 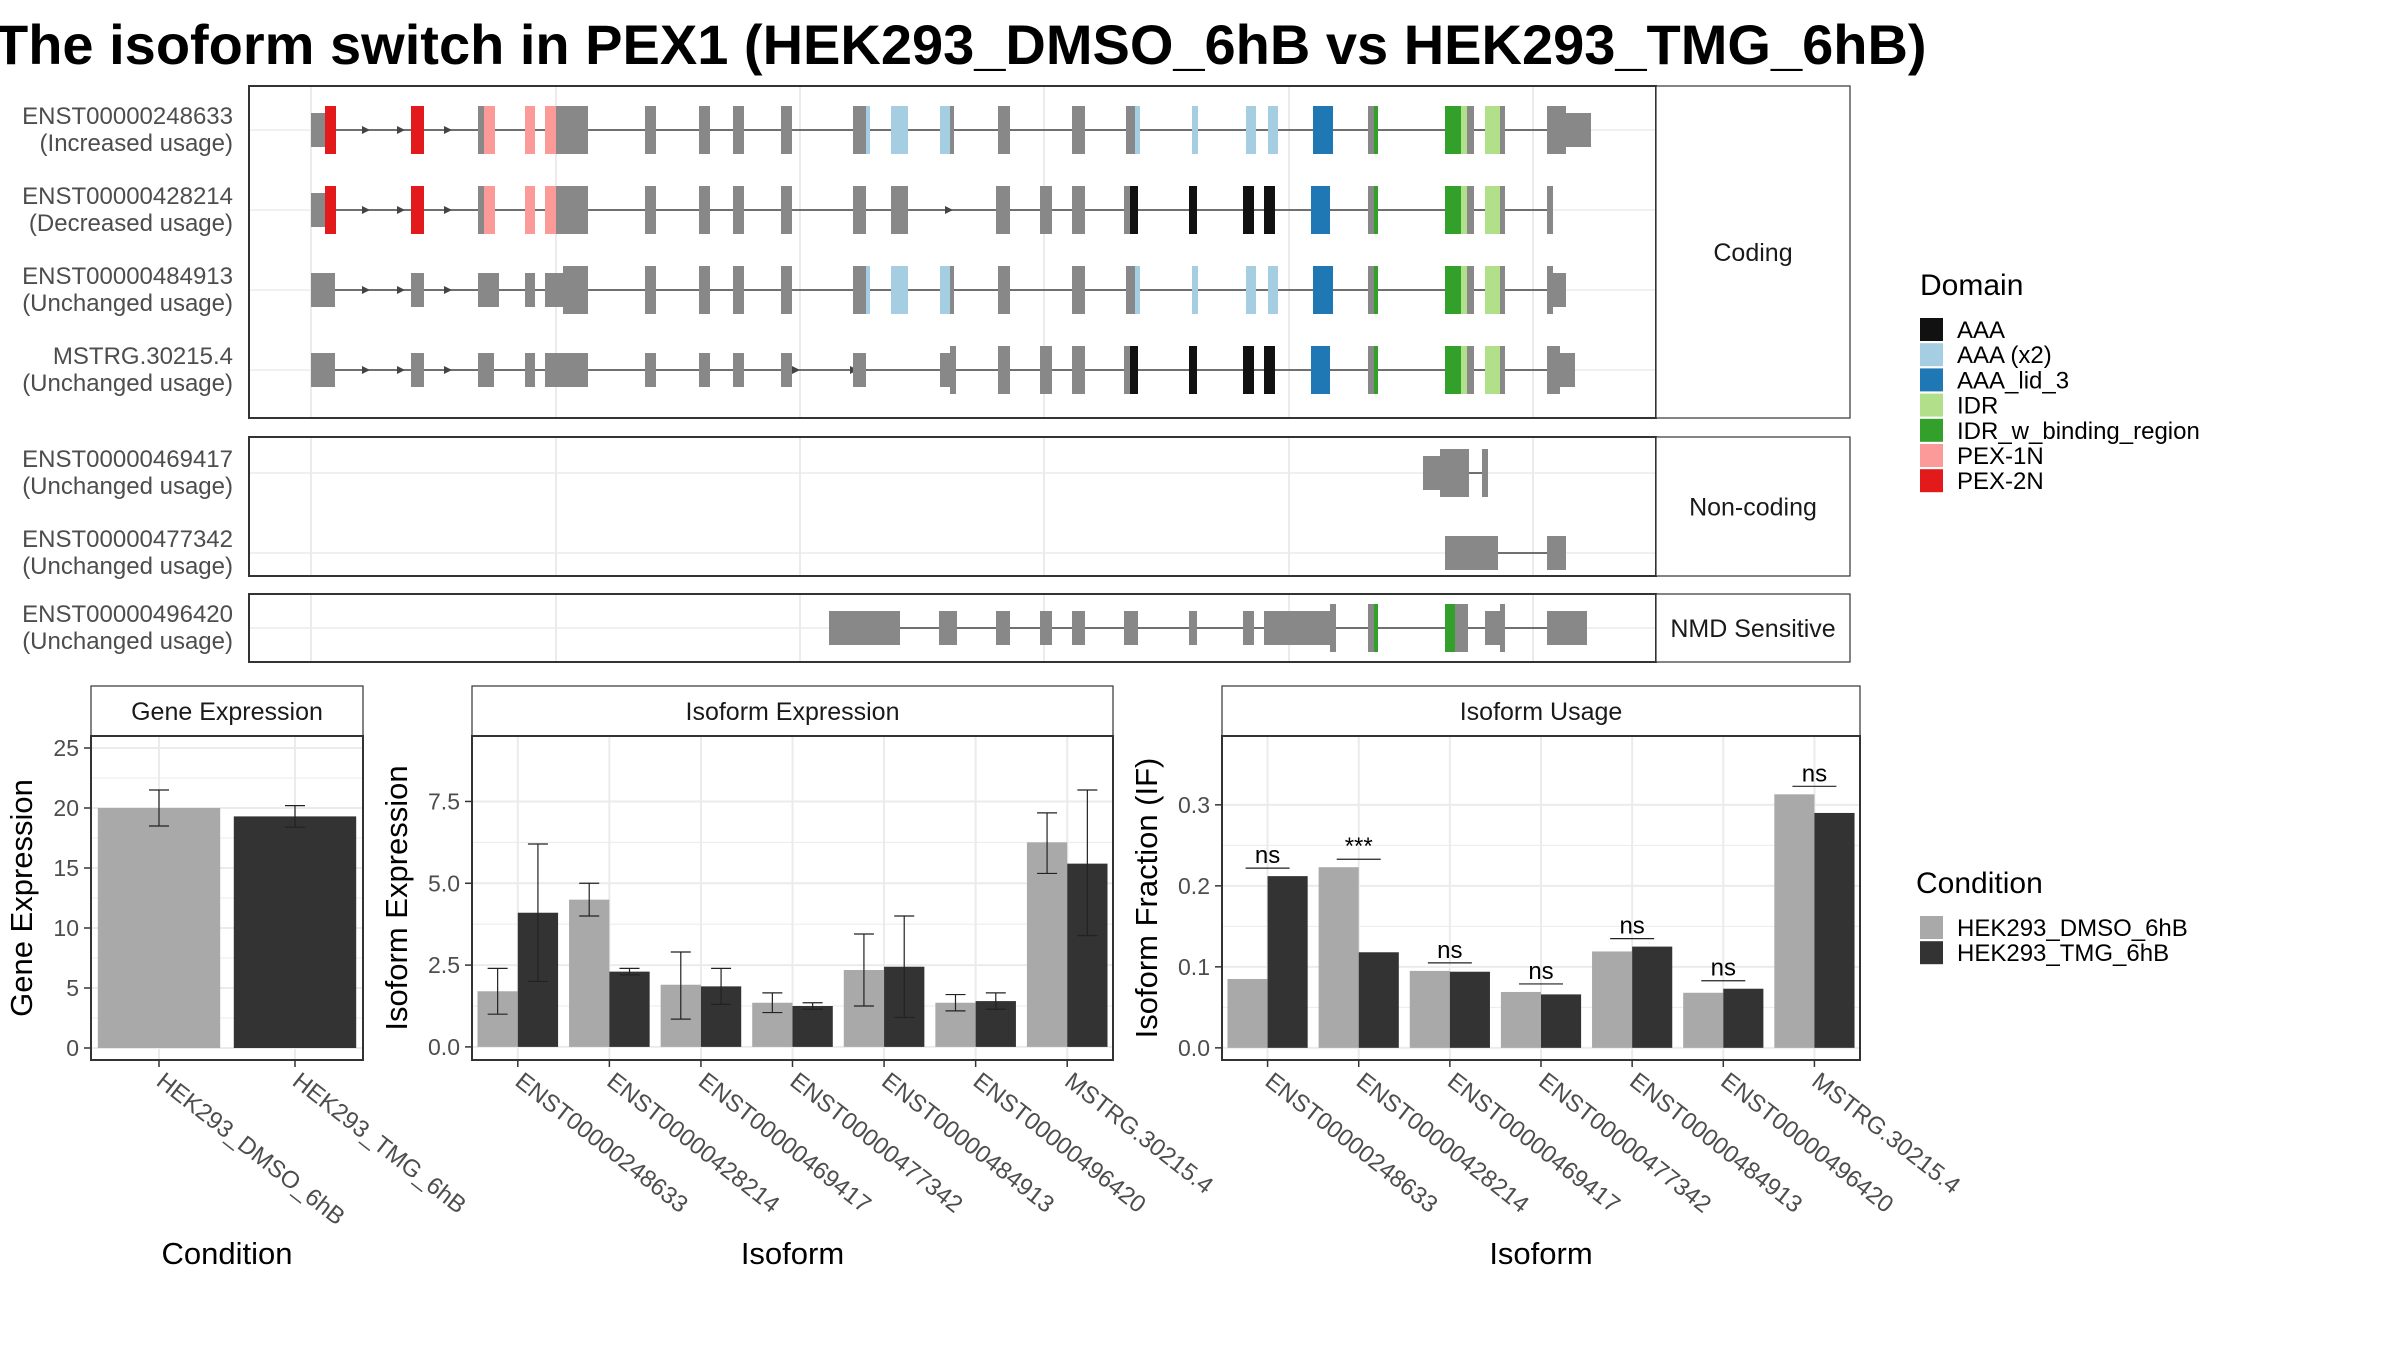 What do you see at coordinates (143, 356) in the screenshot?
I see `transcript-id-label: MSTRG.30215.4` at bounding box center [143, 356].